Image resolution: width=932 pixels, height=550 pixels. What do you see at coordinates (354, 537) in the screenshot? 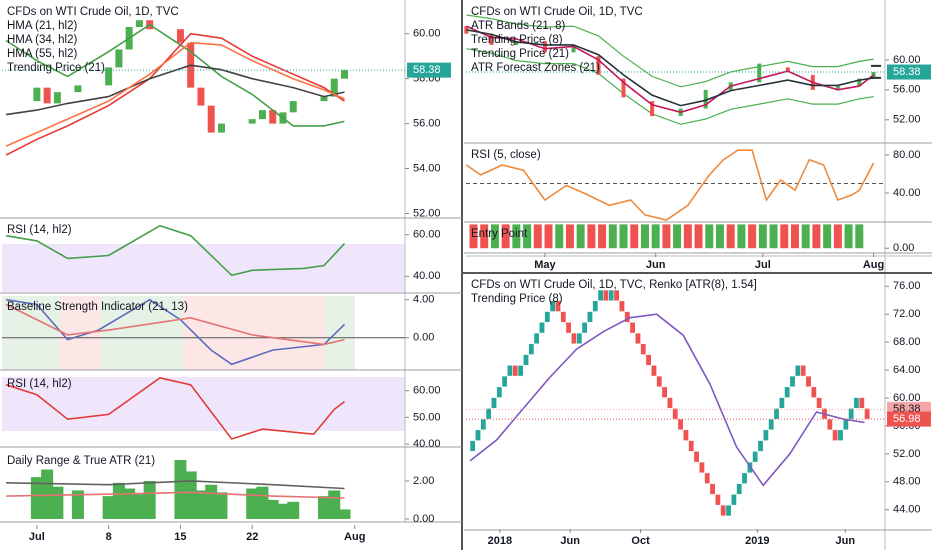
I see `x-tick-label: Aug` at bounding box center [354, 537].